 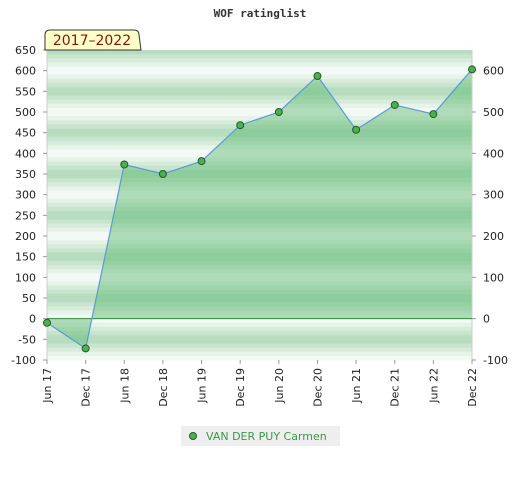 I want to click on y-right-tick-label: 600, so click(x=493, y=71).